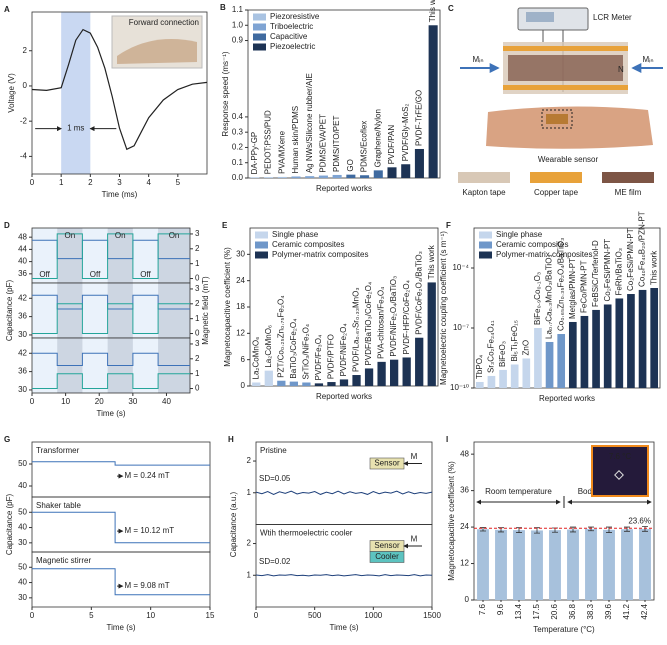 This screenshot has height=645, width=667. What do you see at coordinates (502, 354) in the screenshot?
I see `bar-label: BiFeO₃` at bounding box center [502, 354].